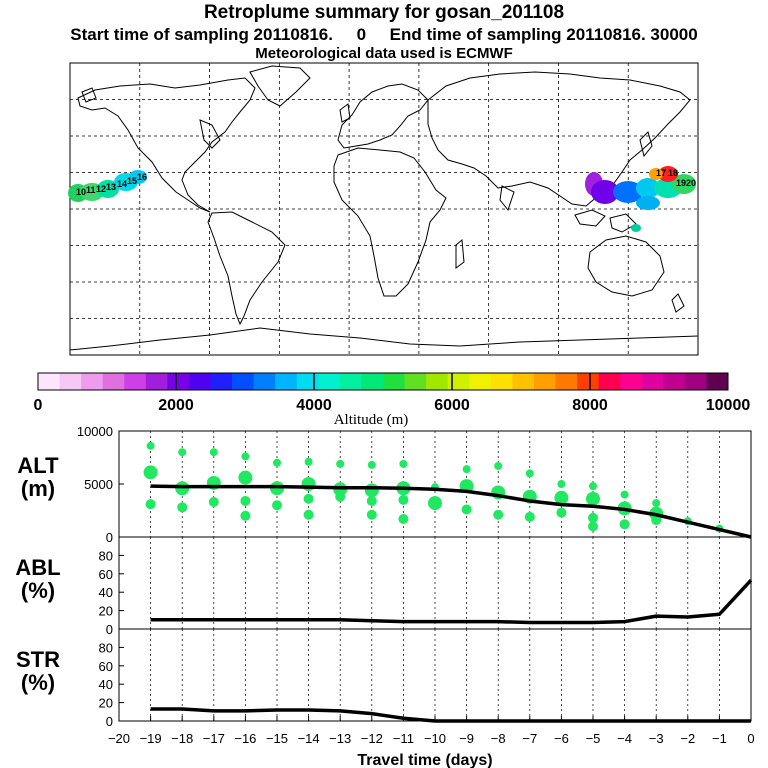  Describe the element at coordinates (656, 738) in the screenshot. I see `x-tick-label: −3` at that location.